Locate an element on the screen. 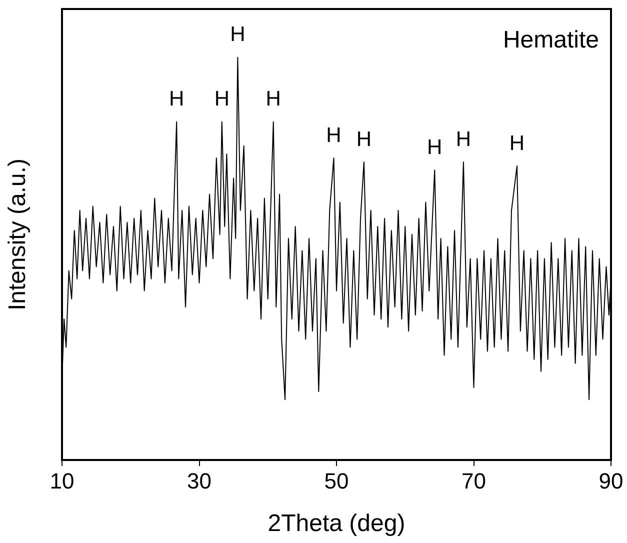  y-axis-title: Intensity (a.u.) is located at coordinates (18, 234).